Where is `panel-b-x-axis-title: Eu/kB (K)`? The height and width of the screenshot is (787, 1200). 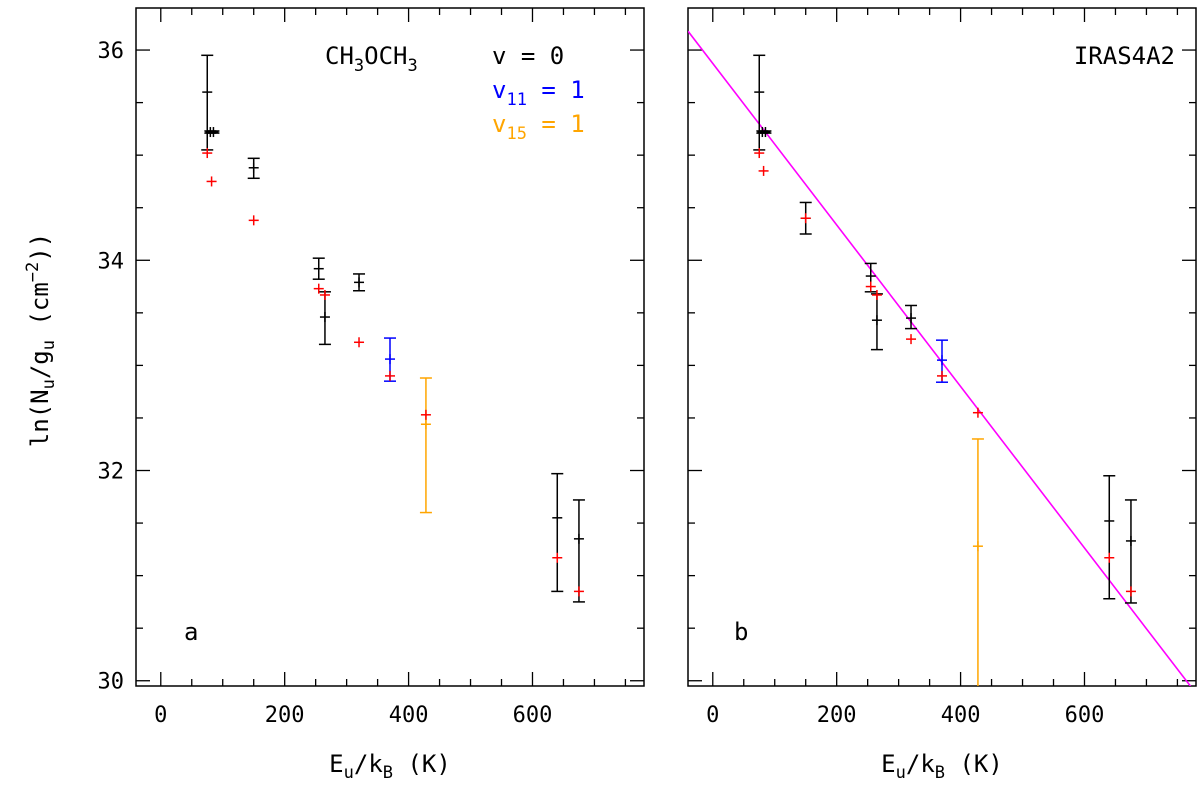
panel-b-x-axis-title: Eu/kB (K) is located at coordinates (942, 766).